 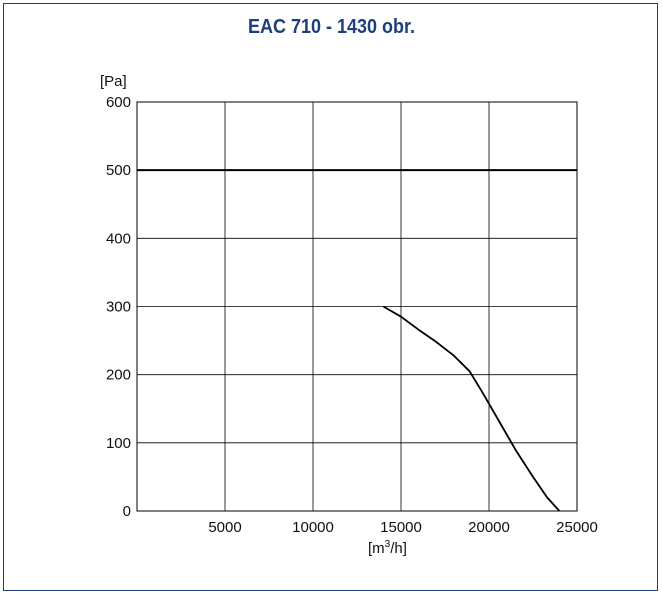 What do you see at coordinates (118, 375) in the screenshot?
I see `y-tick-label: 200` at bounding box center [118, 375].